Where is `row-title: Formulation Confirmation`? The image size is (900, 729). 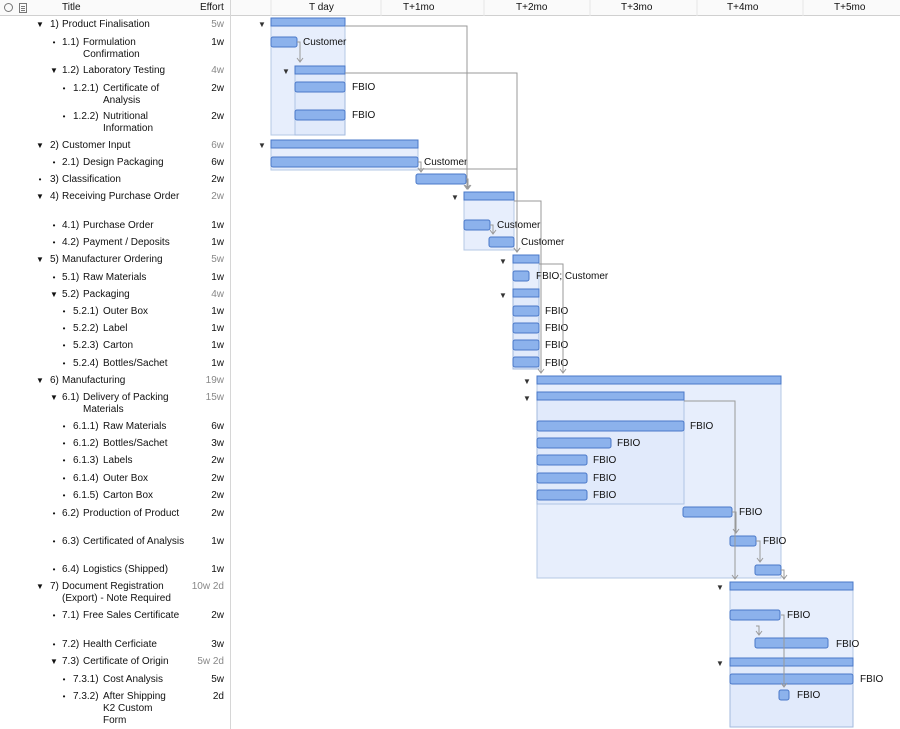 row-title: Formulation Confirmation is located at coordinates (111, 48).